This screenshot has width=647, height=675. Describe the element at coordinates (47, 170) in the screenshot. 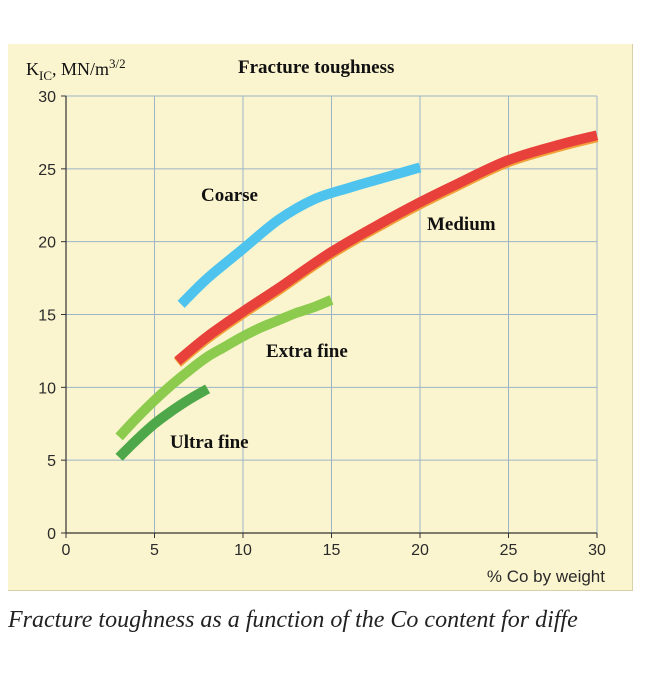

I see `y-tick-label-25: 25` at that location.